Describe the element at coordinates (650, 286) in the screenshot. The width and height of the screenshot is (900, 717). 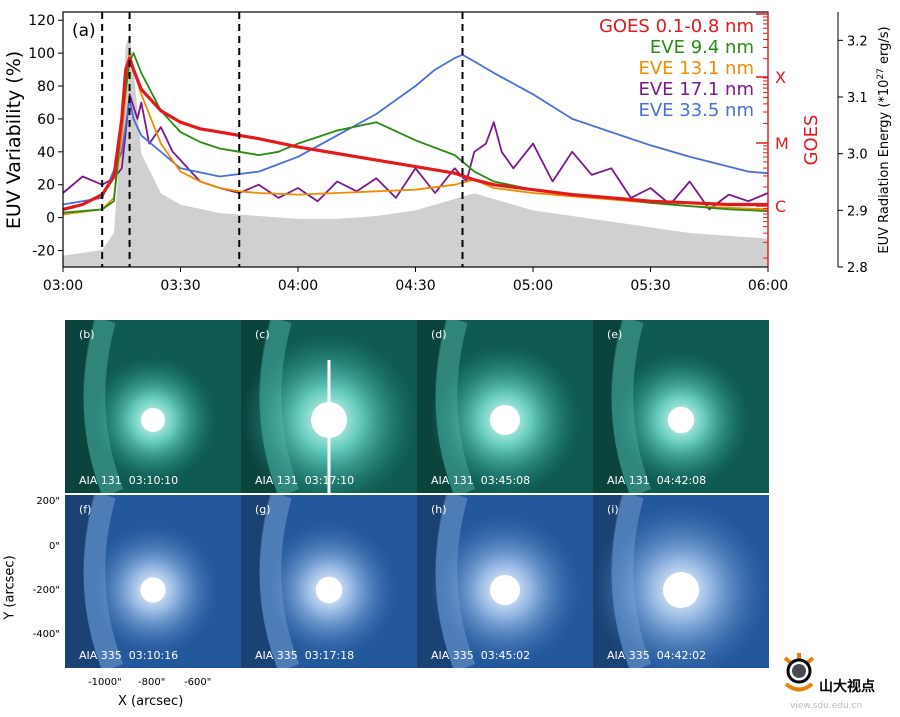
I see `x-tick-label: 05:30` at that location.